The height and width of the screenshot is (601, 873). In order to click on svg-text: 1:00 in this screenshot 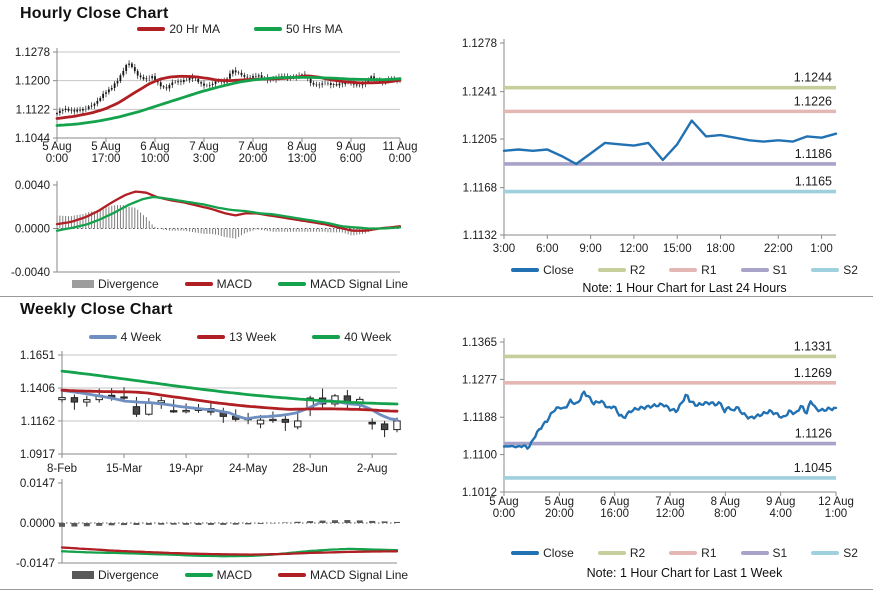, I will do `click(836, 514)`.